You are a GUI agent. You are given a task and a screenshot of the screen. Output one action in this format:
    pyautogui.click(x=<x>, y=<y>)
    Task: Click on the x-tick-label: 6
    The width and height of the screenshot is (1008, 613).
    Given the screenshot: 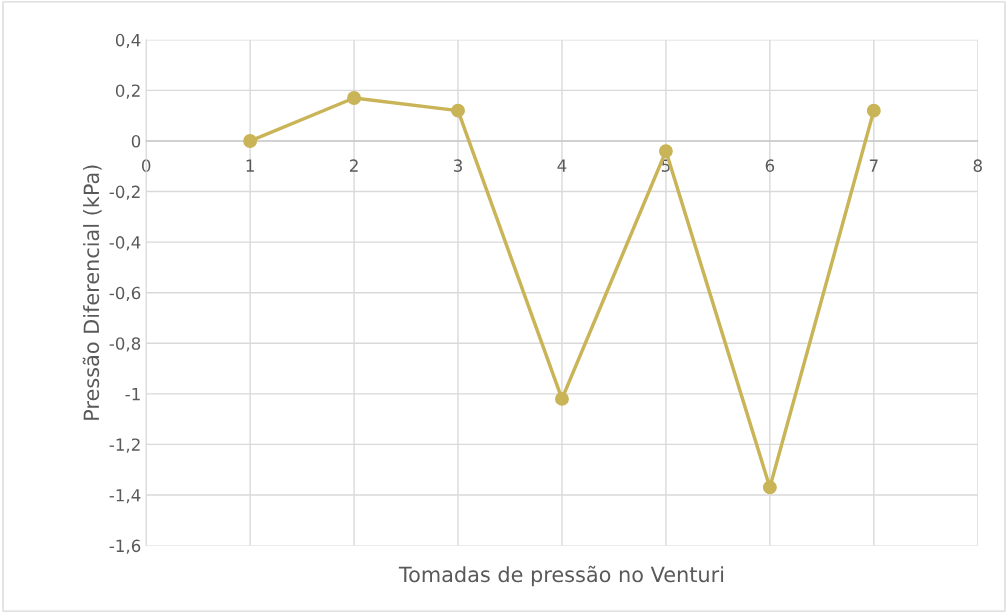 What is the action you would take?
    pyautogui.click(x=770, y=165)
    